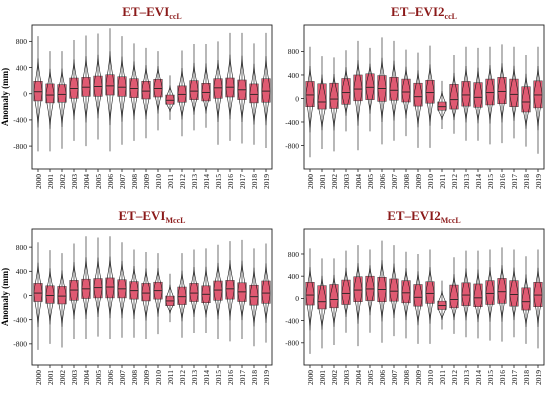 This screenshot has width=550, height=406. Describe the element at coordinates (62, 377) in the screenshot. I see `x-tick-label: 2002` at that location.